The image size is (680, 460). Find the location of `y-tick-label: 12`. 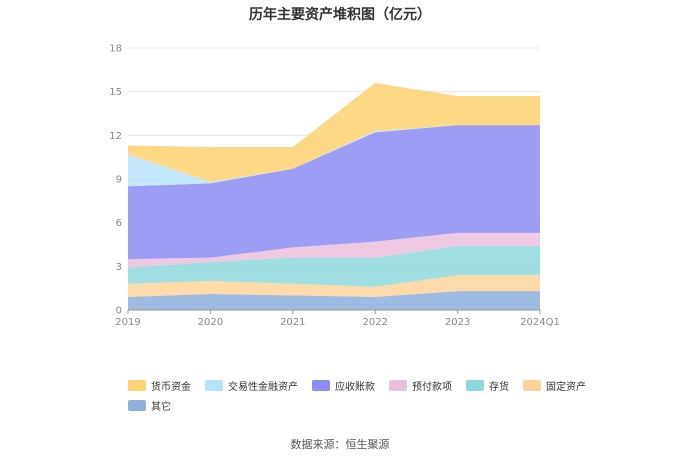

y-tick-label: 12 is located at coordinates (115, 136).